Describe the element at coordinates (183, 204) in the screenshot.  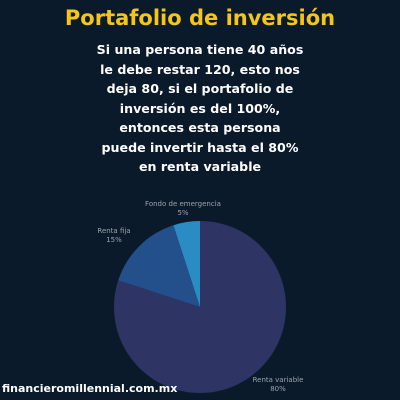
I see `slice-label: Fondo de emergencia` at that location.